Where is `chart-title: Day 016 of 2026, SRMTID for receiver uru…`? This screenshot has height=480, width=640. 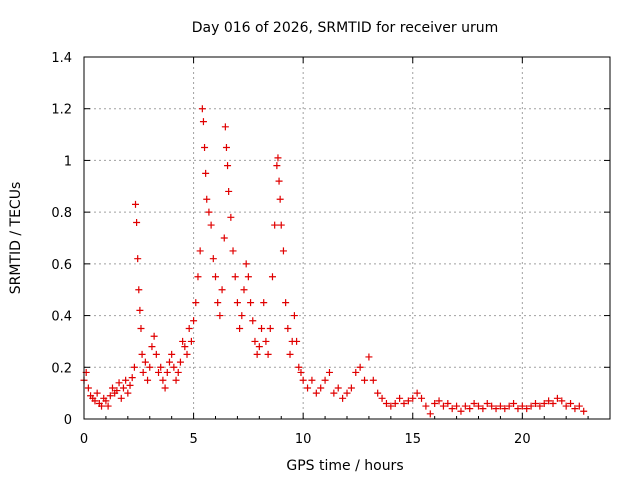 chart-title: Day 016 of 2026, SRMTID for receiver uru… is located at coordinates (345, 28).